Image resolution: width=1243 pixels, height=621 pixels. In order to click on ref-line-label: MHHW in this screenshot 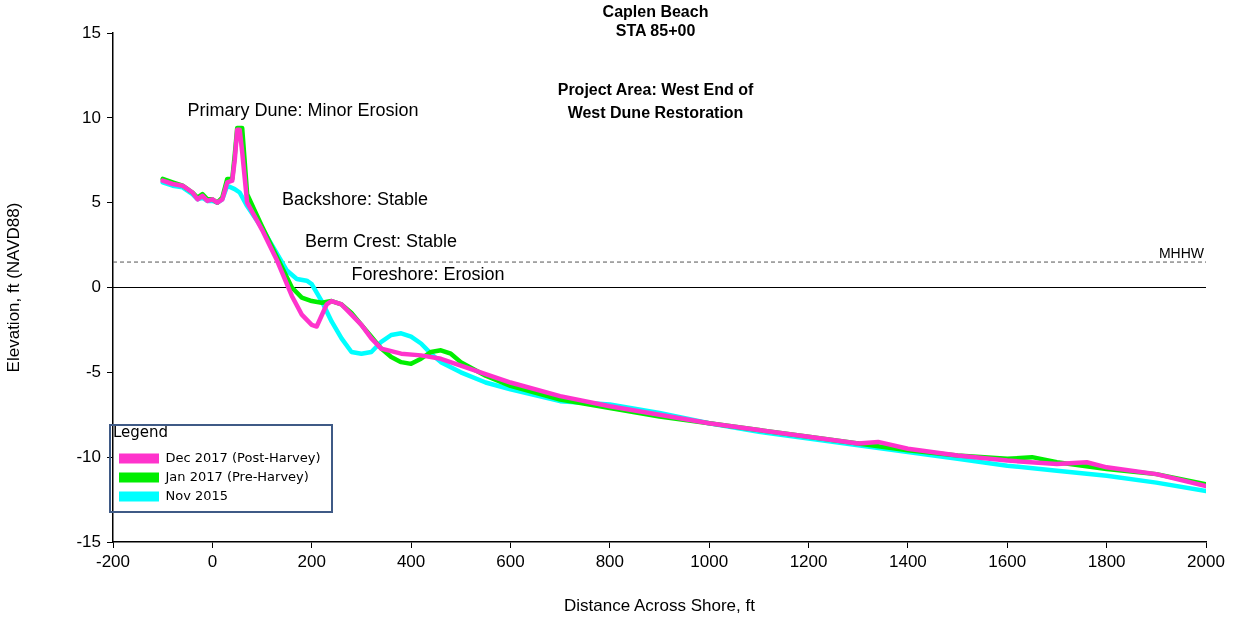, I will do `click(1181, 252)`.